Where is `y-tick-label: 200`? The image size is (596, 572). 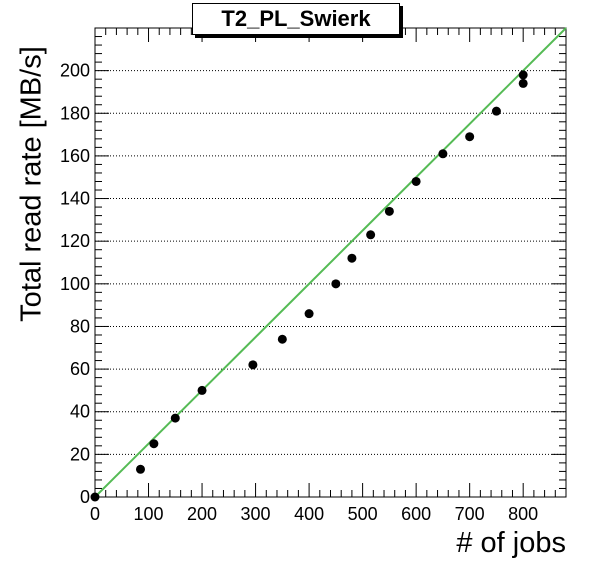 y-tick-label: 200 is located at coordinates (75, 71).